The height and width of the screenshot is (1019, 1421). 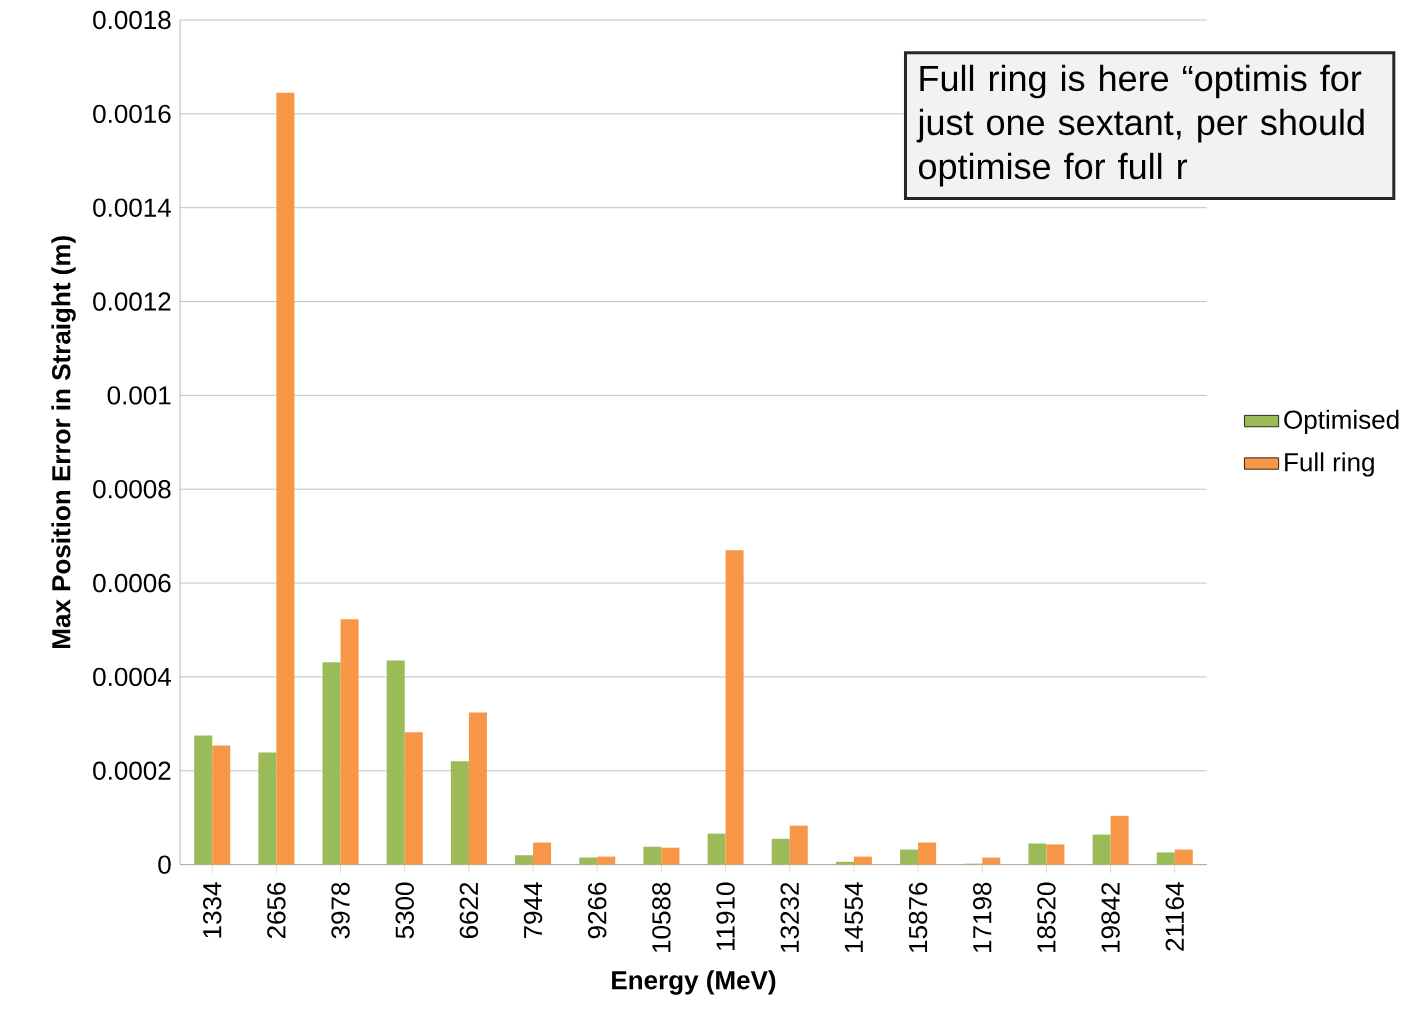 I want to click on x-tick-label: 17198, so click(x=982, y=917).